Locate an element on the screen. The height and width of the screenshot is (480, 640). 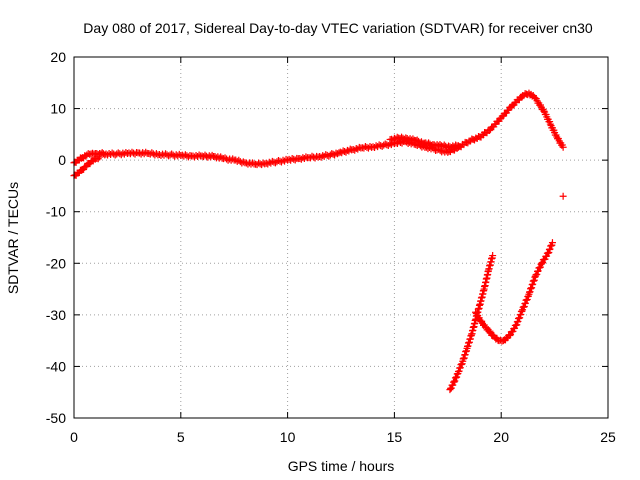
y-tick-label: -30 is located at coordinates (56, 315).